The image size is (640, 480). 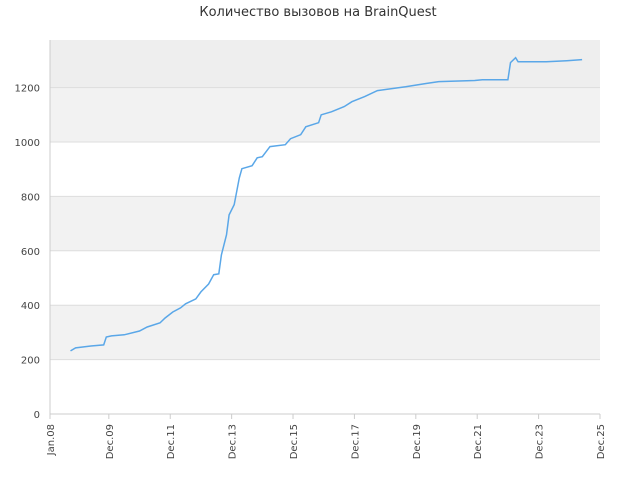 What do you see at coordinates (355, 441) in the screenshot?
I see `x-tick-label: Dec.17` at bounding box center [355, 441].